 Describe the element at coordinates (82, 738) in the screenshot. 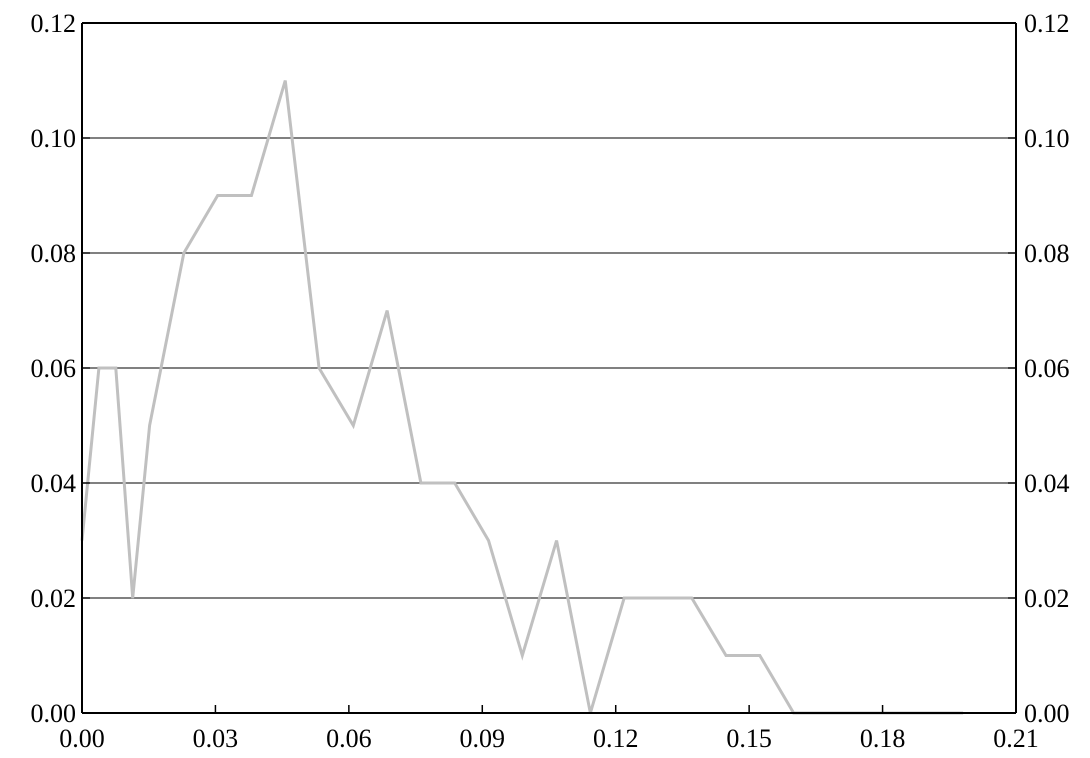

I see `x-tick-label-0: 0.00` at that location.